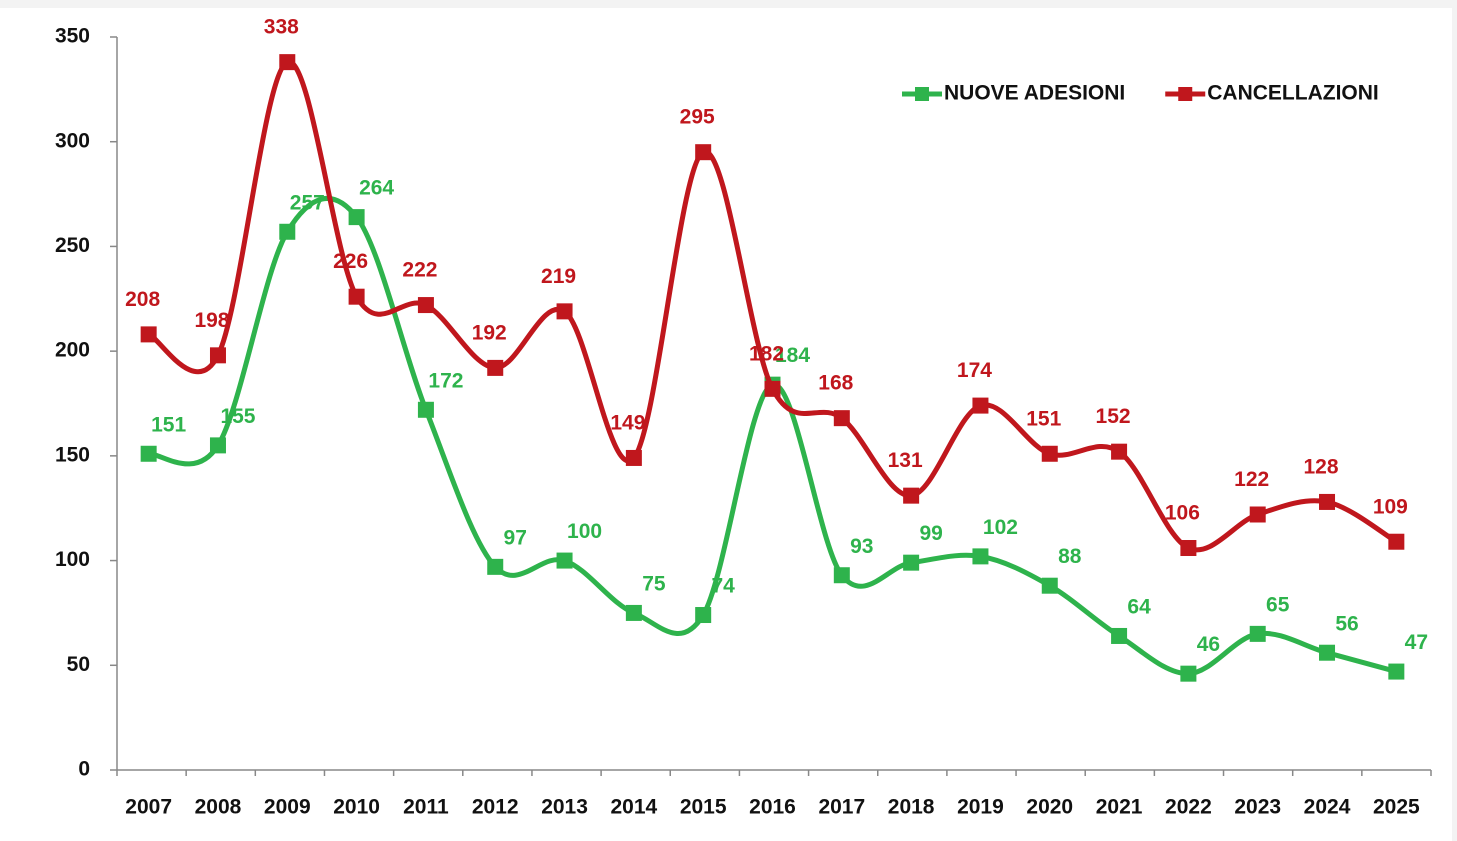 The image size is (1457, 841). I want to click on y-tick-label: 0, so click(84, 769).